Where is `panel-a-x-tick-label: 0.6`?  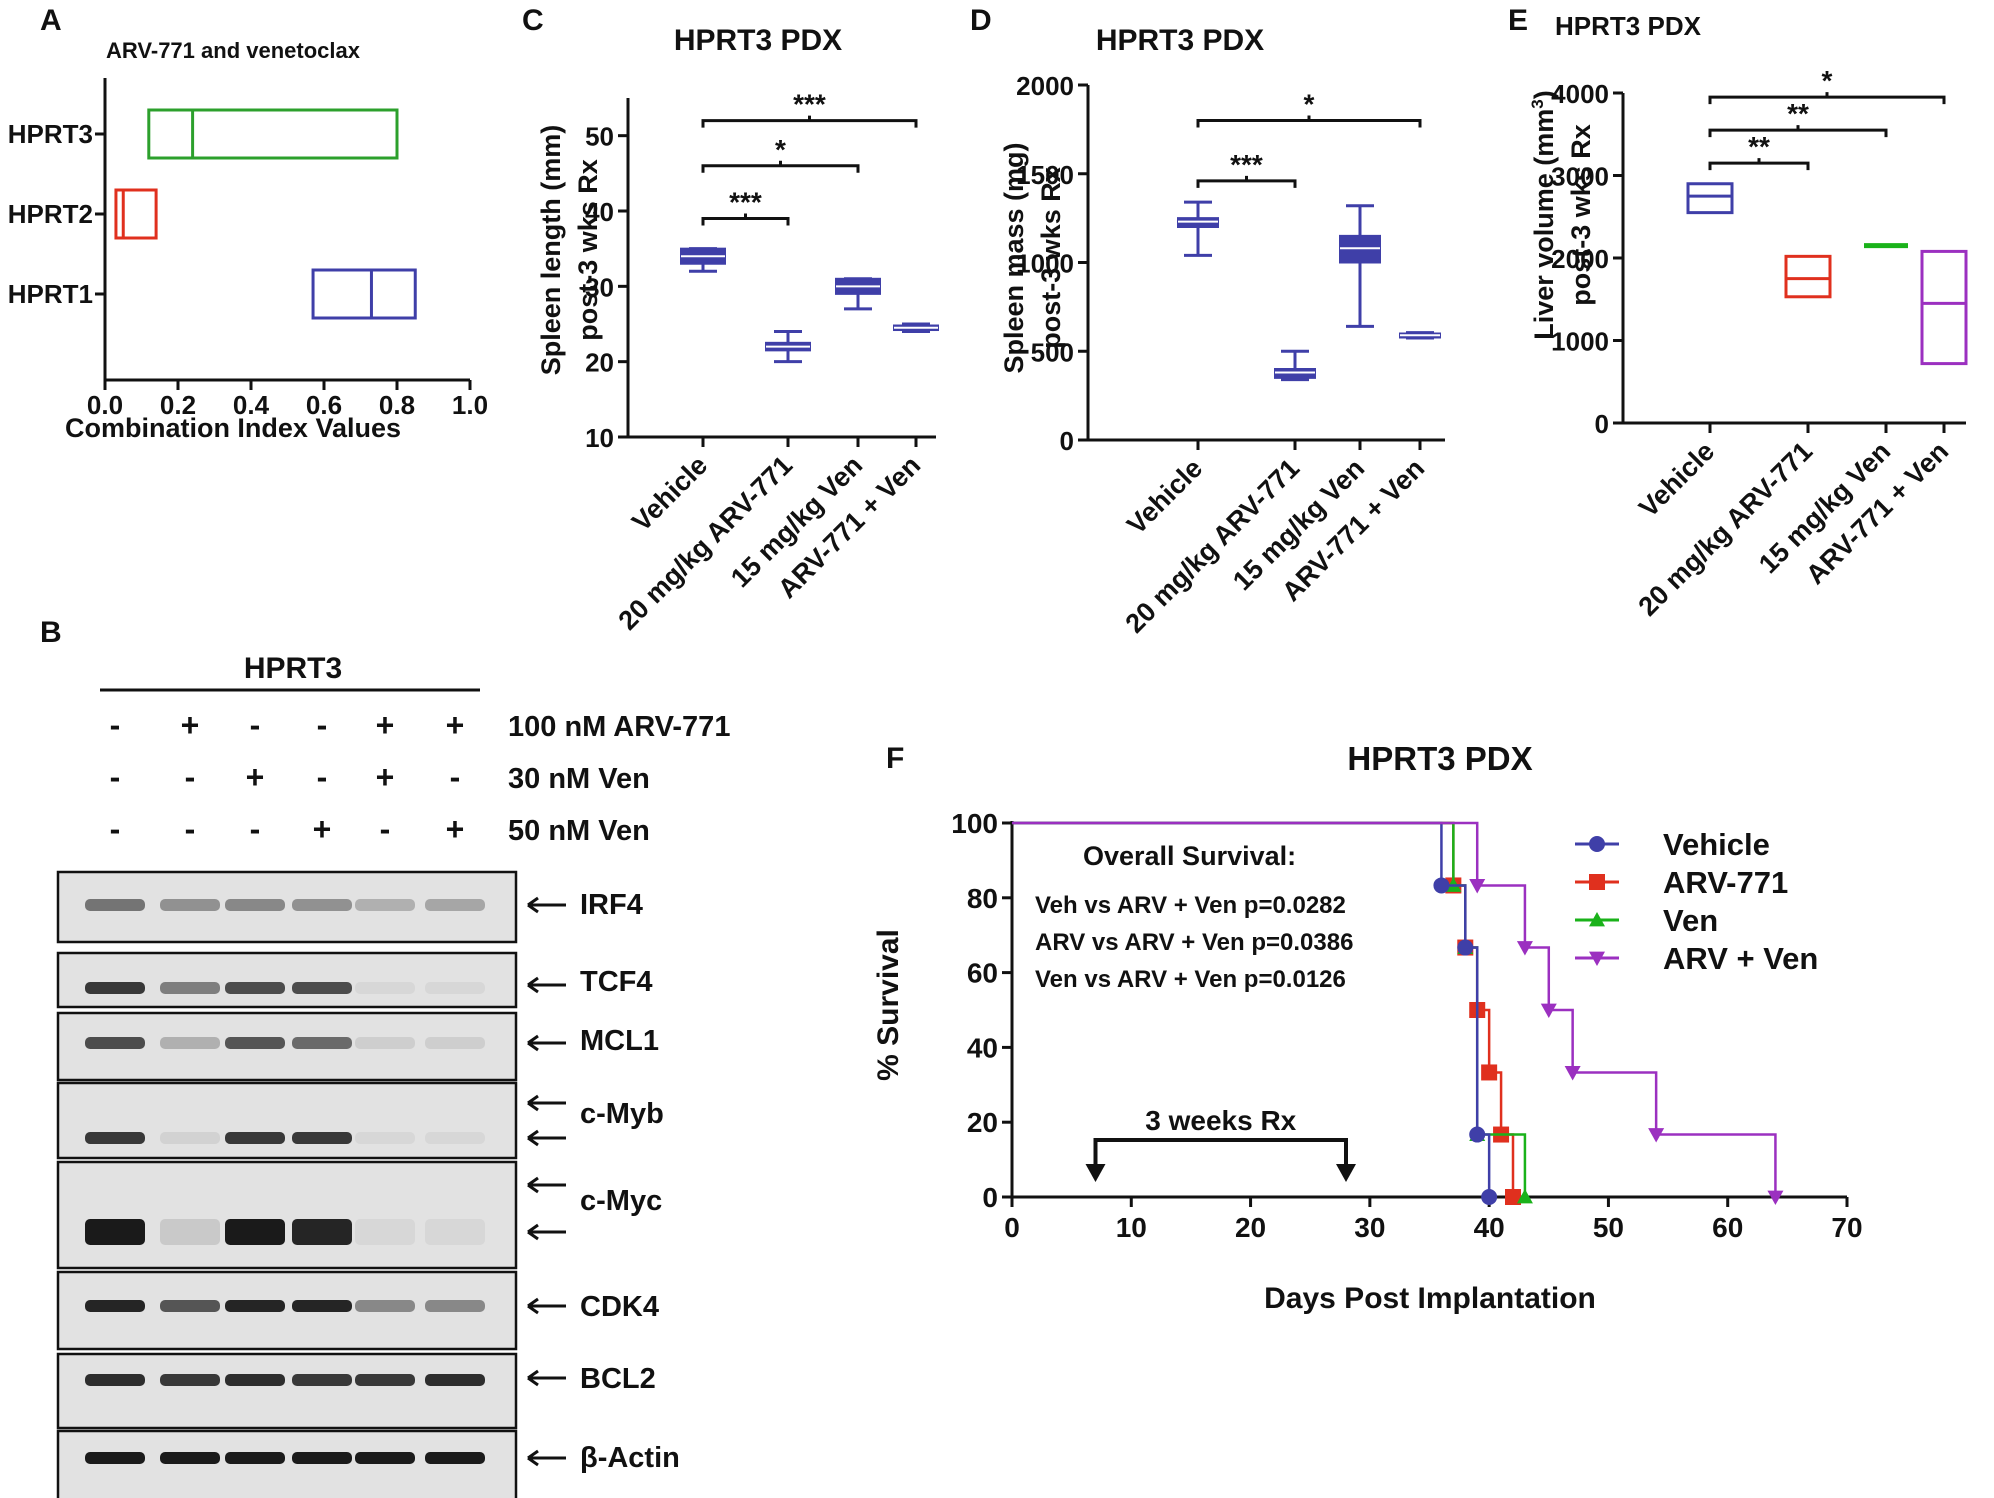 panel-a-x-tick-label: 0.6 is located at coordinates (324, 405).